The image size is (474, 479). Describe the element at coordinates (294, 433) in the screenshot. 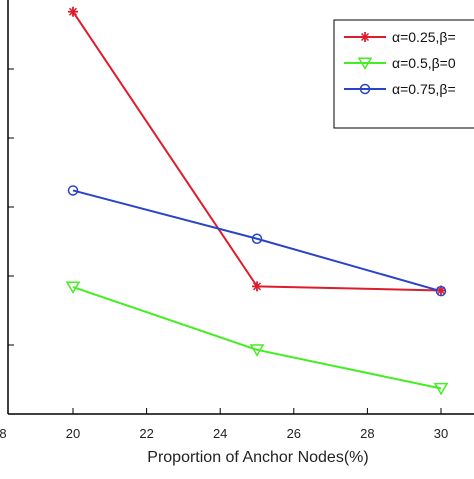

I see `x-tick-label: 26` at that location.